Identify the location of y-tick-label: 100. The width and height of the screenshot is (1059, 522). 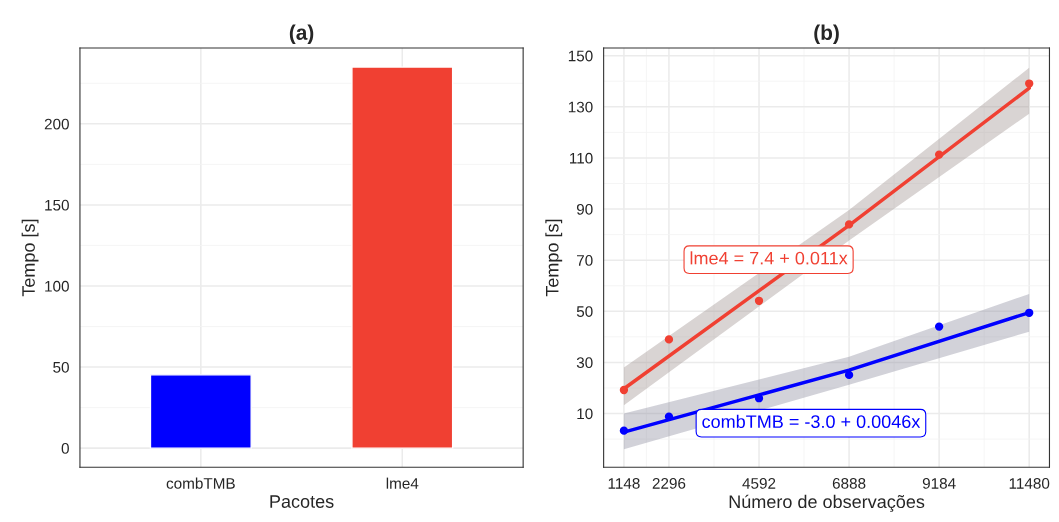
(57, 286).